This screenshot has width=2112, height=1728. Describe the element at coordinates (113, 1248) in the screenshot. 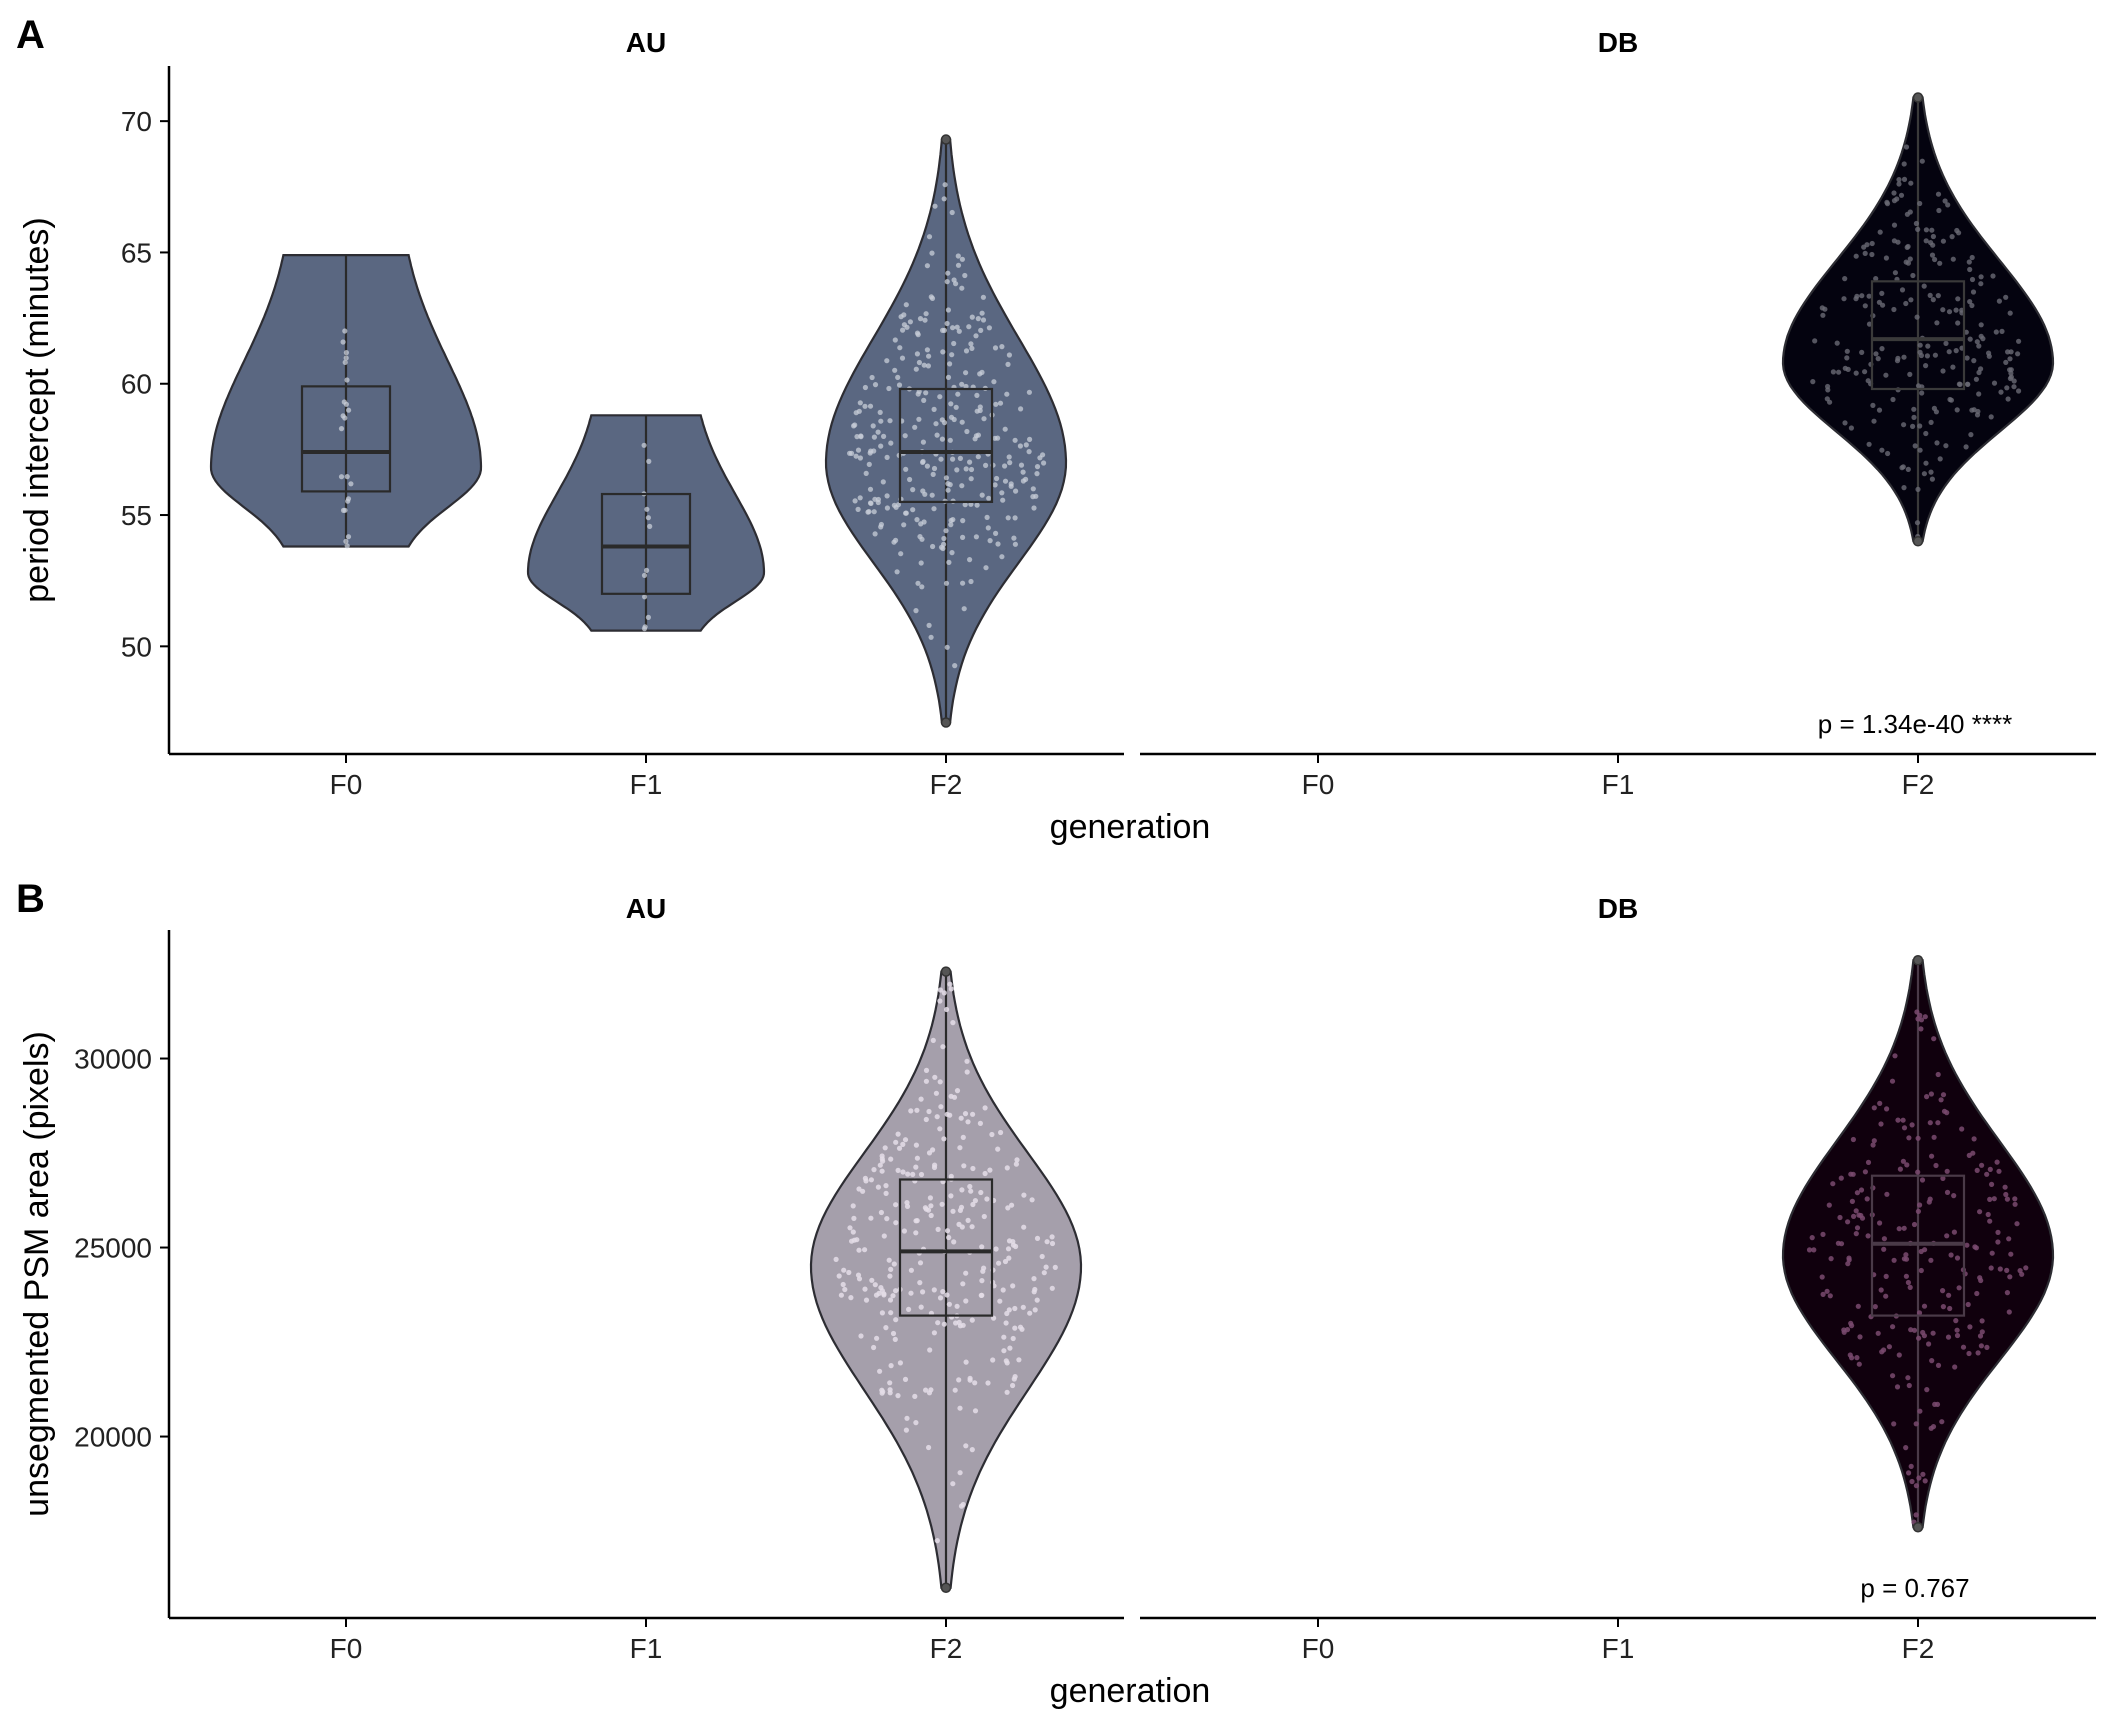

I see `panel-b-ytick-label: 25000` at that location.